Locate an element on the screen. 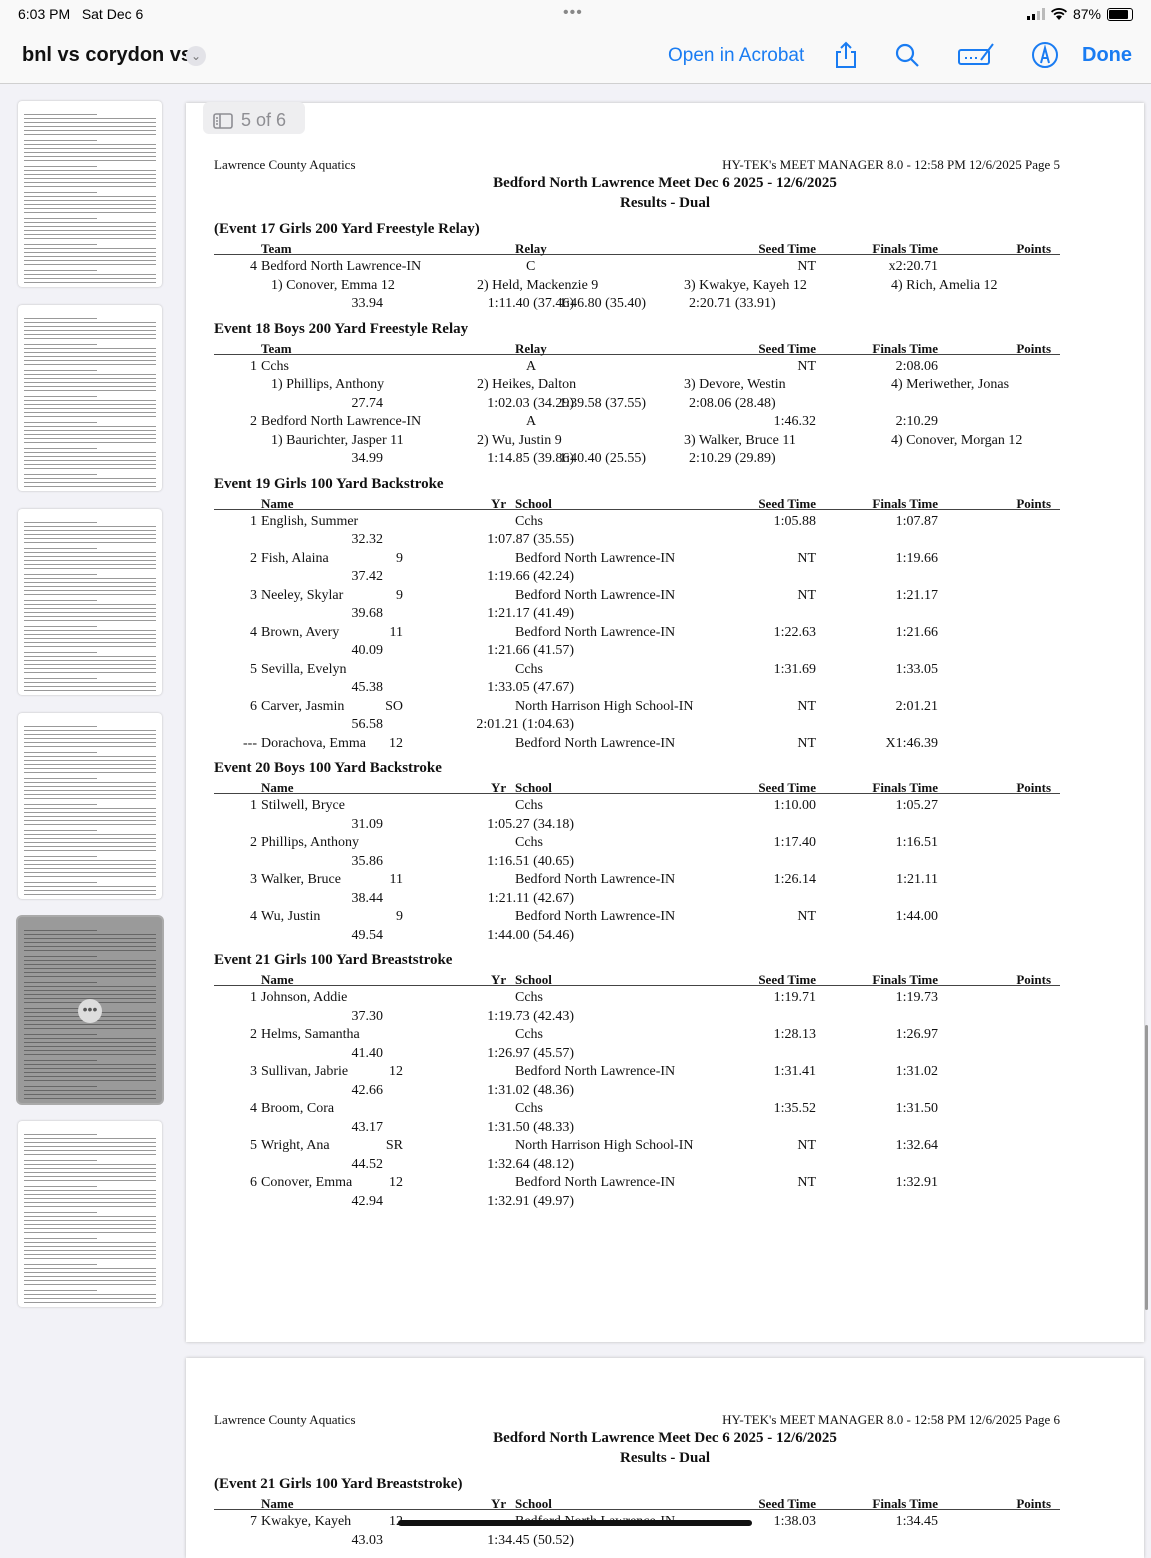 Image resolution: width=1151 pixels, height=1558 pixels. share-icon is located at coordinates (846, 55).